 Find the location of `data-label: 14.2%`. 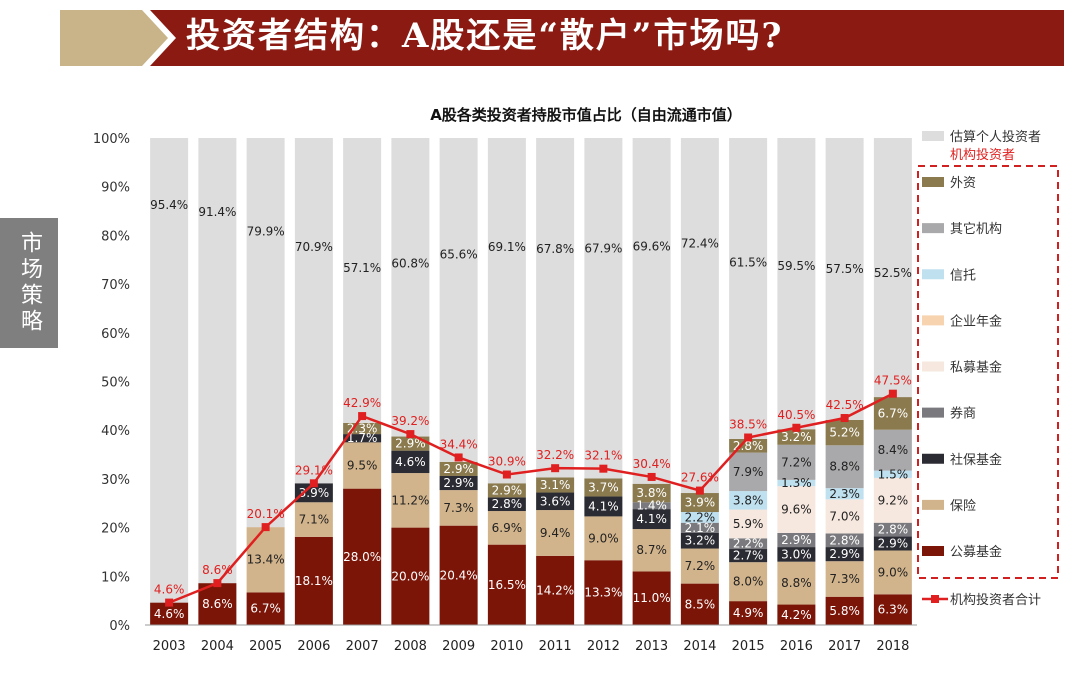

data-label: 14.2% is located at coordinates (555, 590).